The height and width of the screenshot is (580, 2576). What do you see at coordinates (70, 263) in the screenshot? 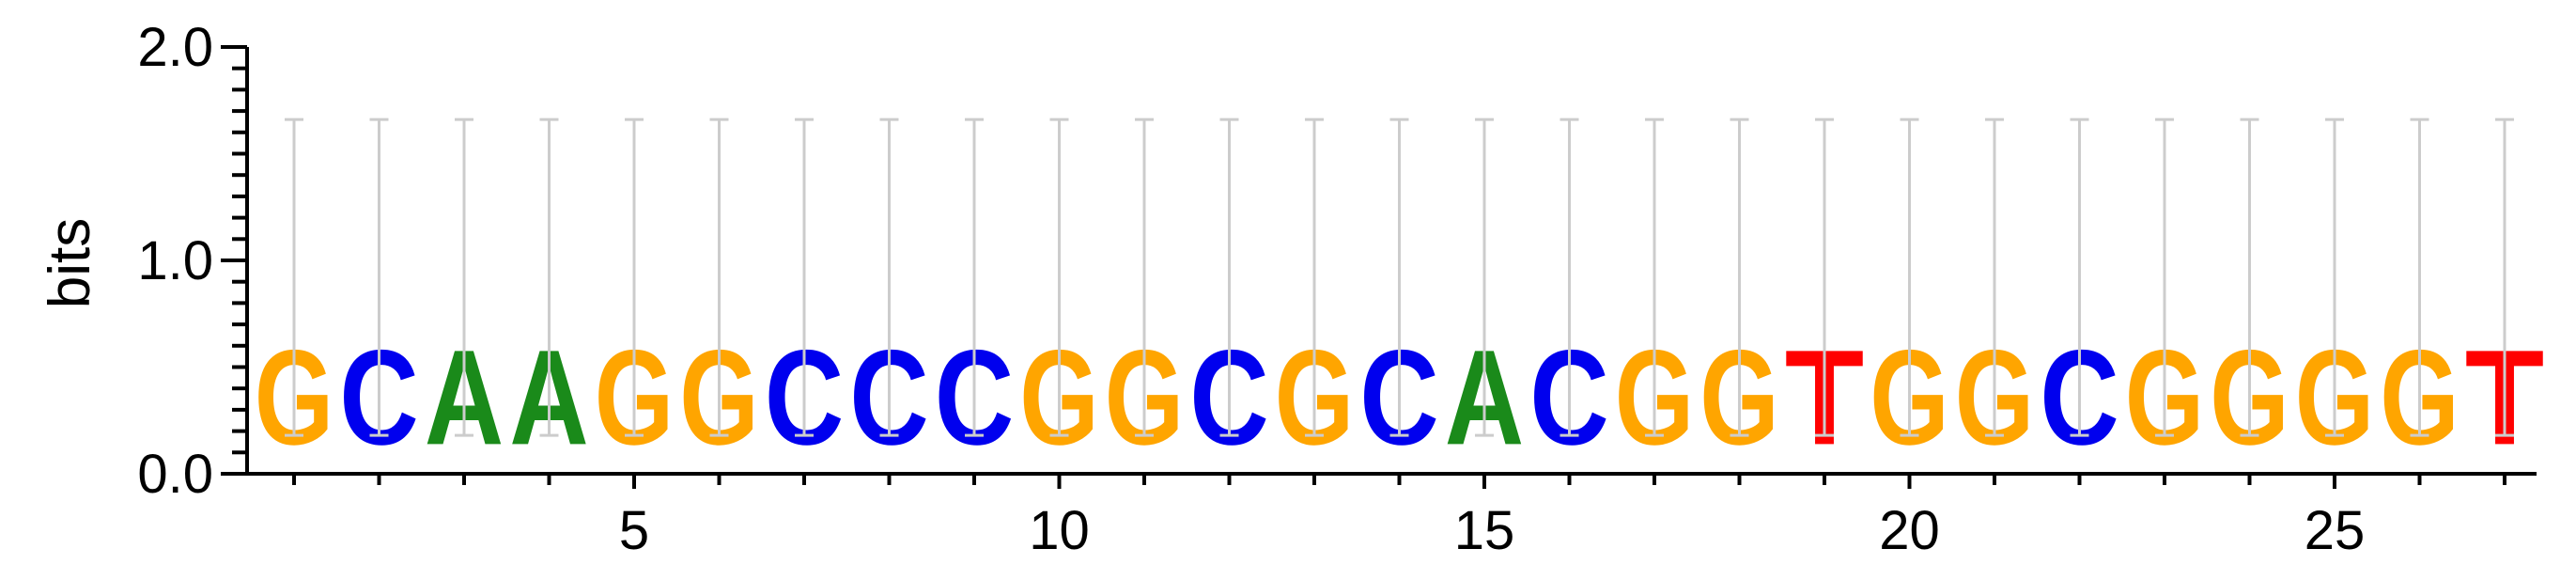
I see `y-axis-label: bits` at bounding box center [70, 263].